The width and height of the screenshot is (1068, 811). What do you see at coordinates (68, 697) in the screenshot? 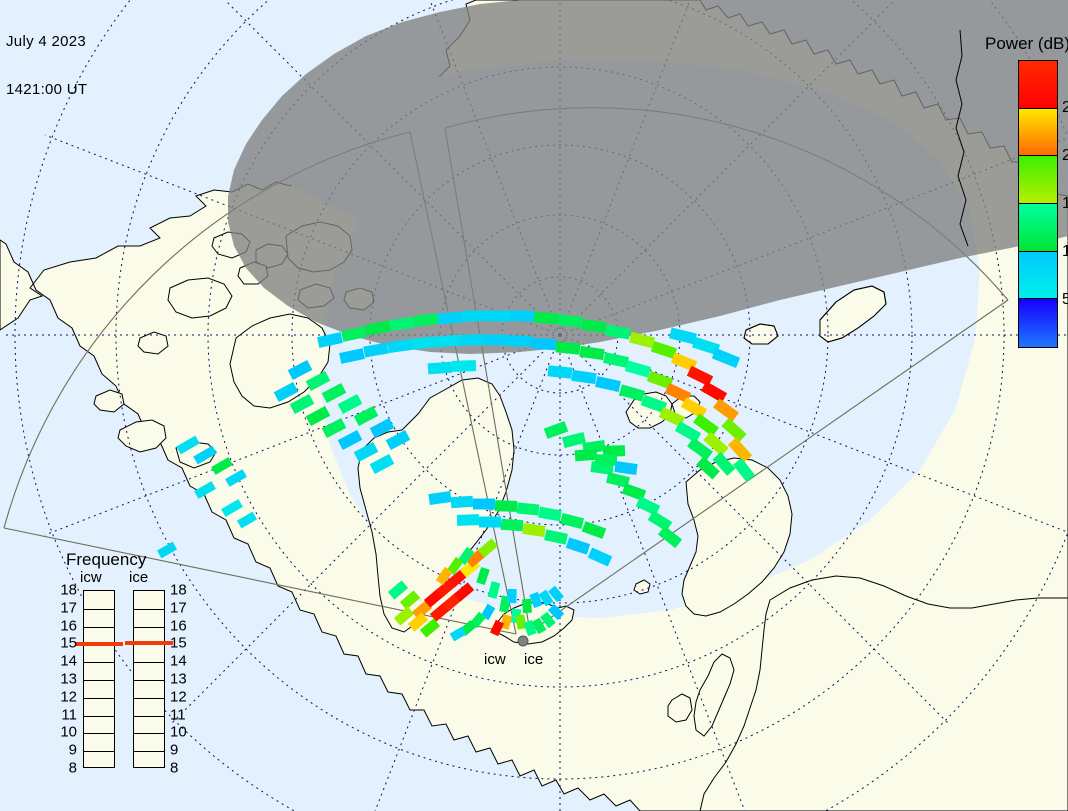
I see `frequency-axis-label-left-12: 12` at bounding box center [68, 697].